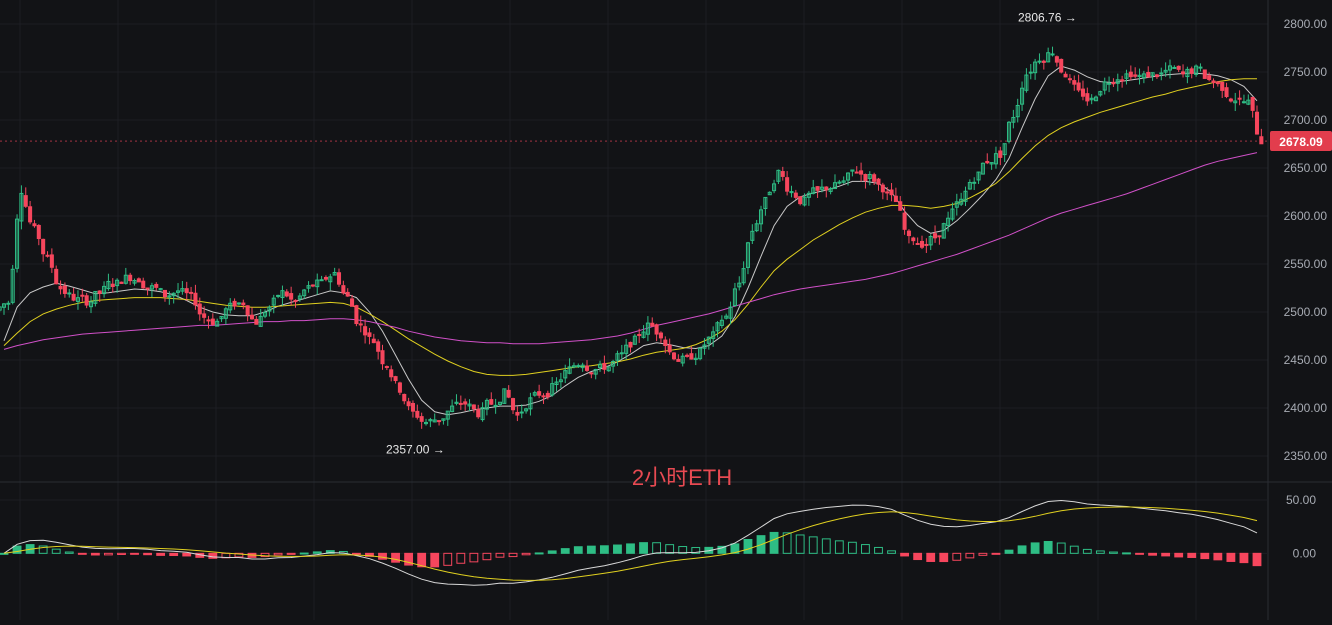 Image resolution: width=1332 pixels, height=625 pixels. Describe the element at coordinates (1306, 264) in the screenshot. I see `y-axis-tick-label: 2550.00` at that location.